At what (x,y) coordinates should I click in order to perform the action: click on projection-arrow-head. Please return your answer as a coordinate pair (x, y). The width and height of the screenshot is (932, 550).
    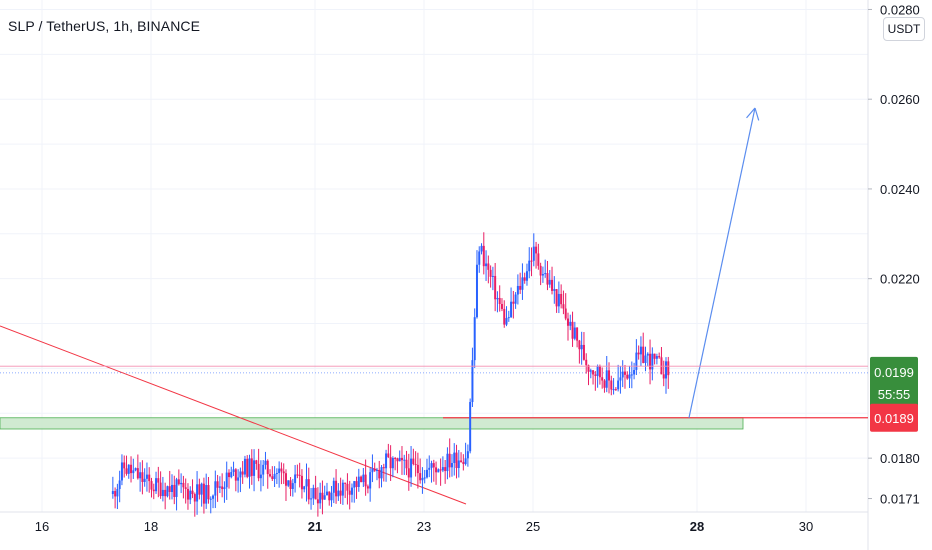
    Looking at the image, I should click on (751, 113).